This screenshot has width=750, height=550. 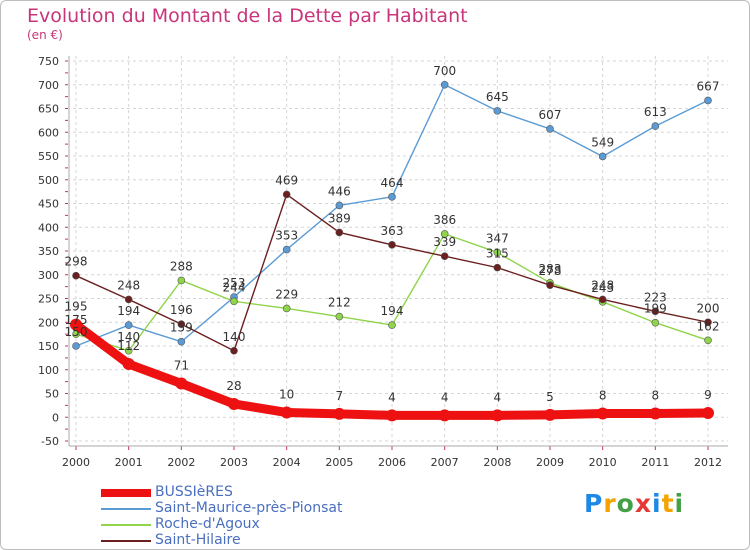 I want to click on x-tick-label: 2010, so click(x=603, y=462).